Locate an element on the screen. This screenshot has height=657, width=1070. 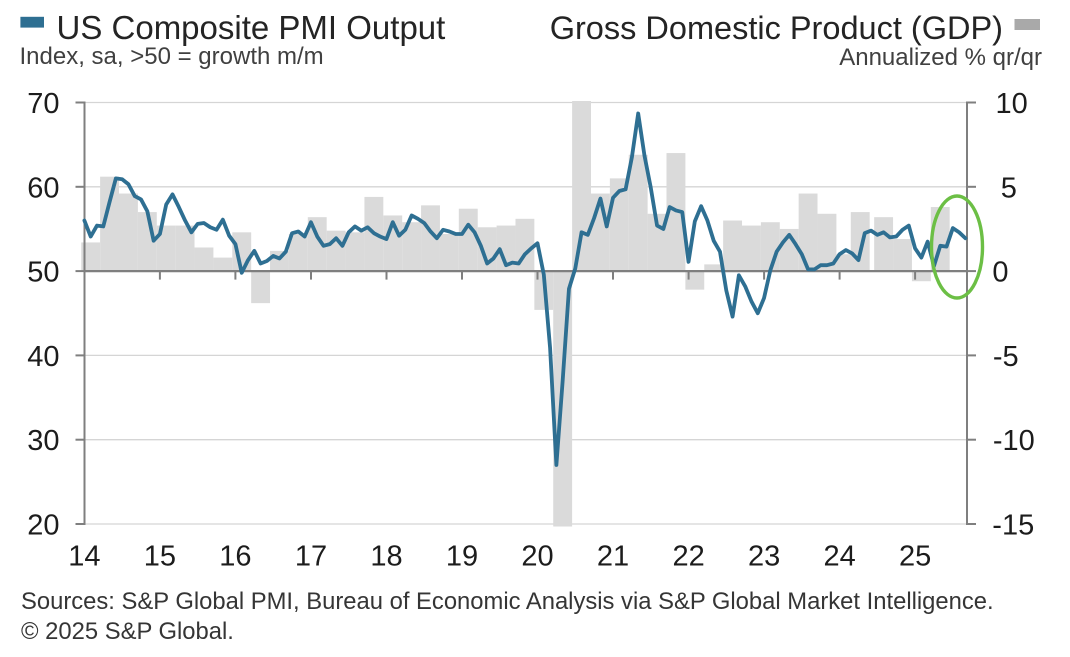
svg-text: 14 is located at coordinates (84, 557).